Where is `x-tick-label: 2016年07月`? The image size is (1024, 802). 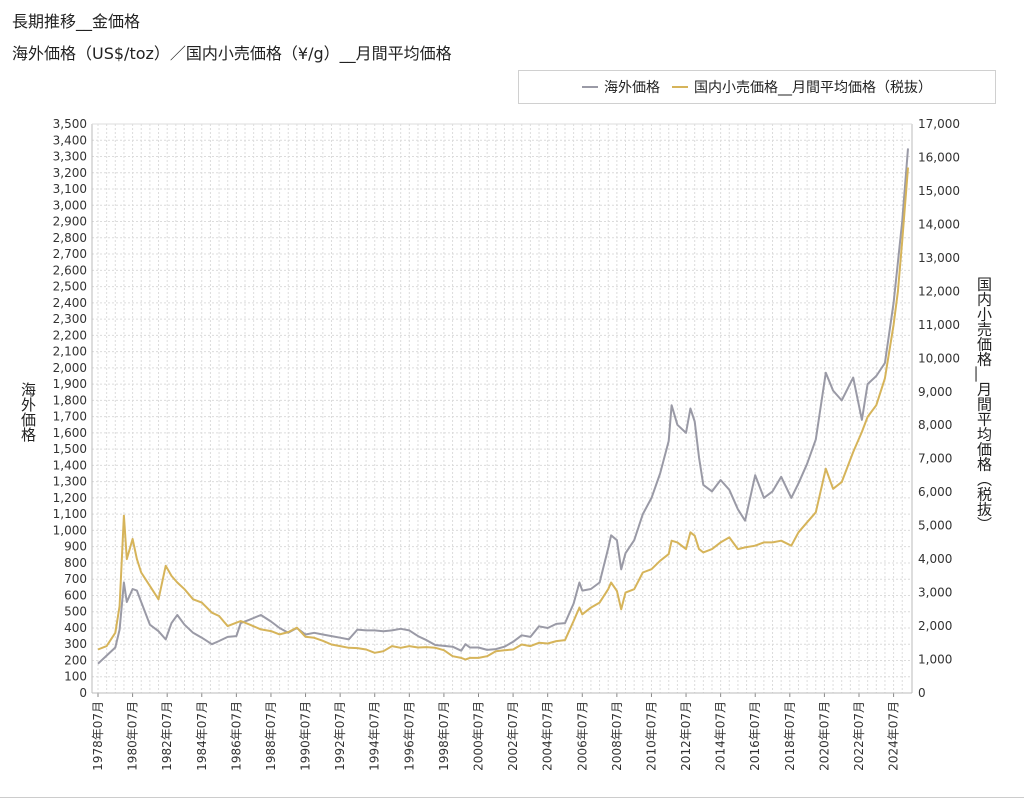 x-tick-label: 2016年07月 is located at coordinates (755, 736).